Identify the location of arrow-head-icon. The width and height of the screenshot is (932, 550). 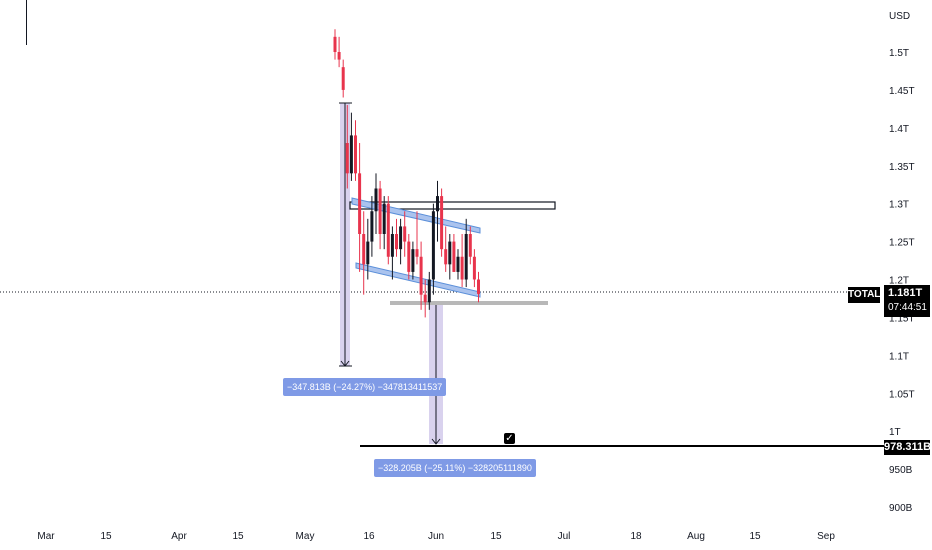
(436, 441).